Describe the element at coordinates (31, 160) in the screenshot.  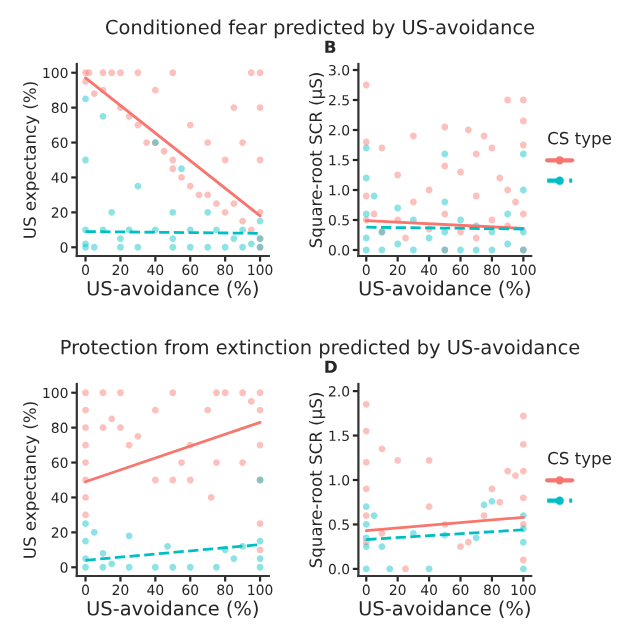
I see `y-axis-title: US expectancy (%)` at that location.